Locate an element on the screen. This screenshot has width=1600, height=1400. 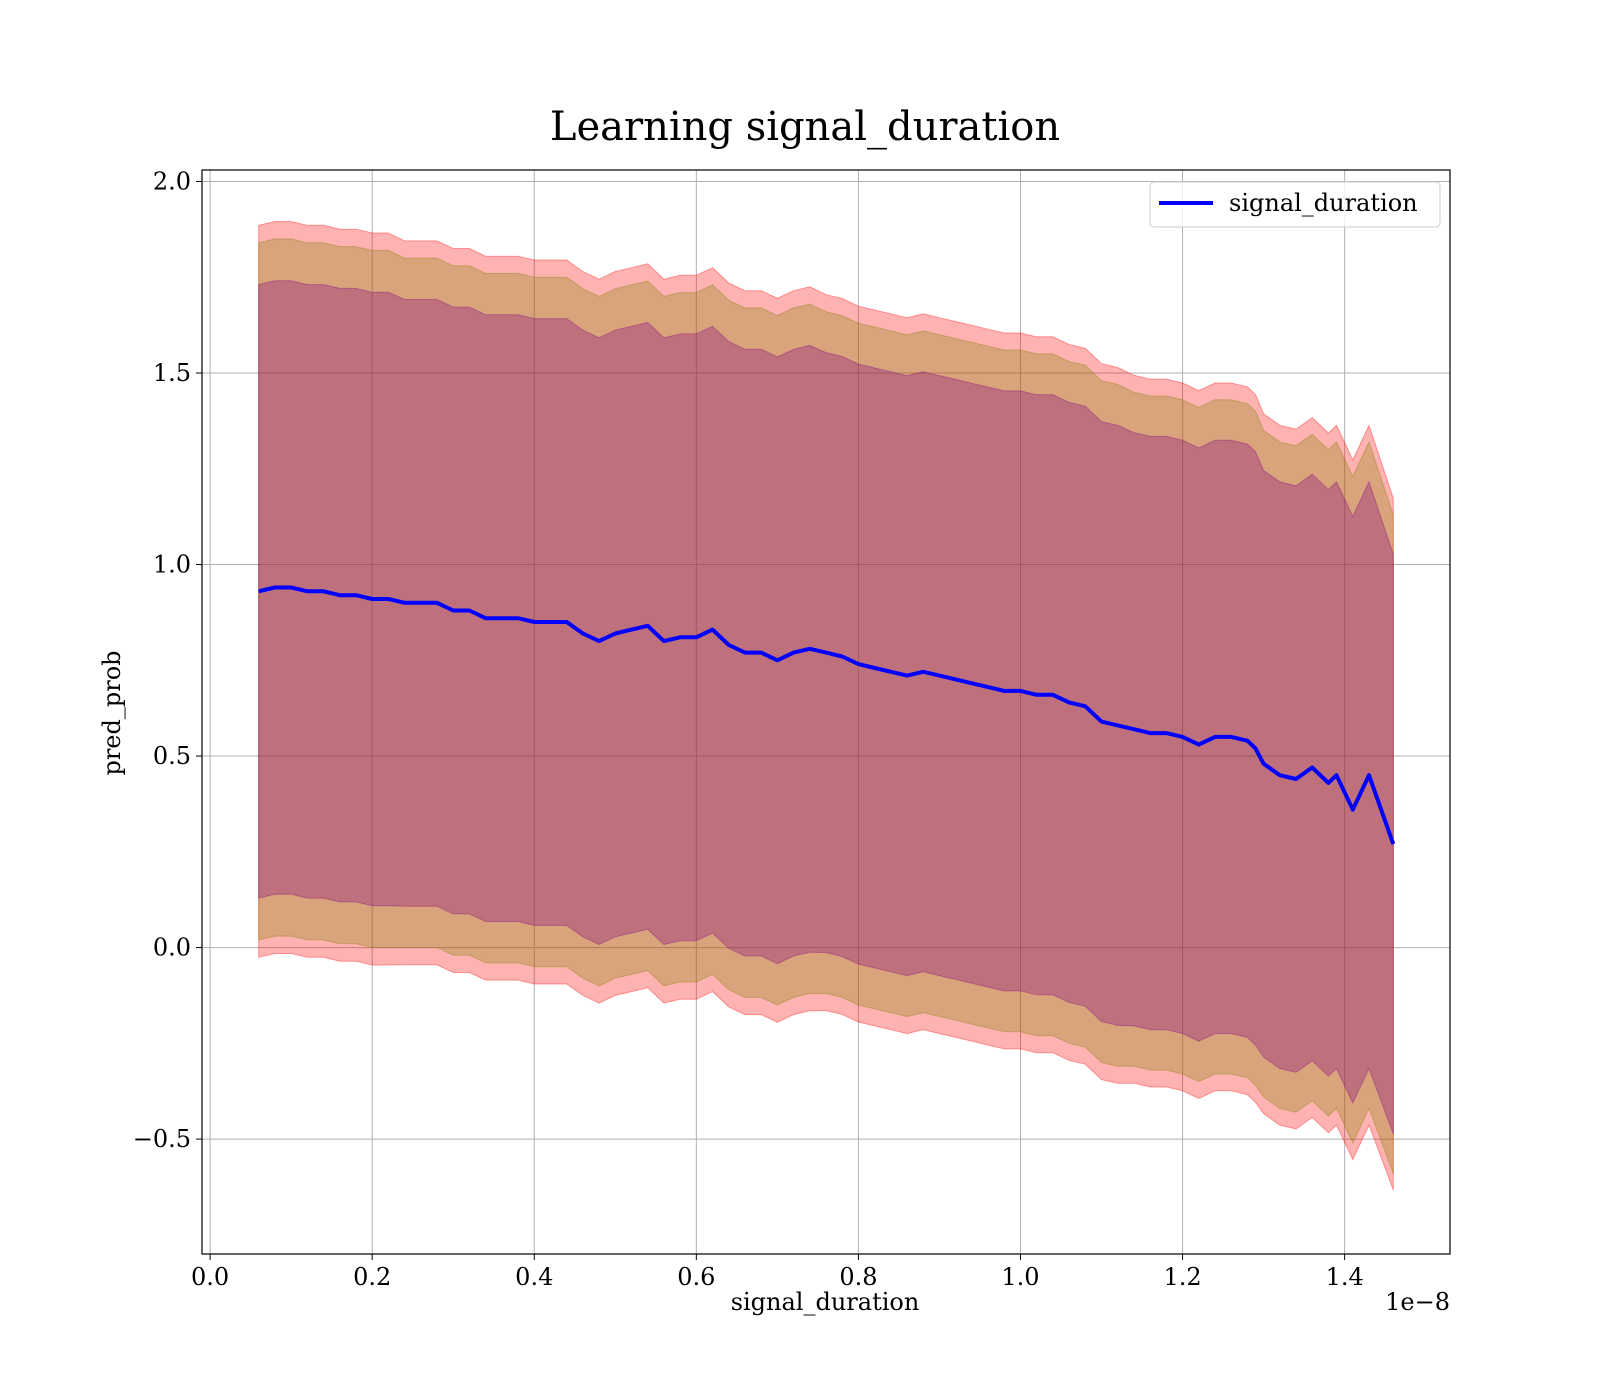
series-line-signal-duration is located at coordinates (827, 715).